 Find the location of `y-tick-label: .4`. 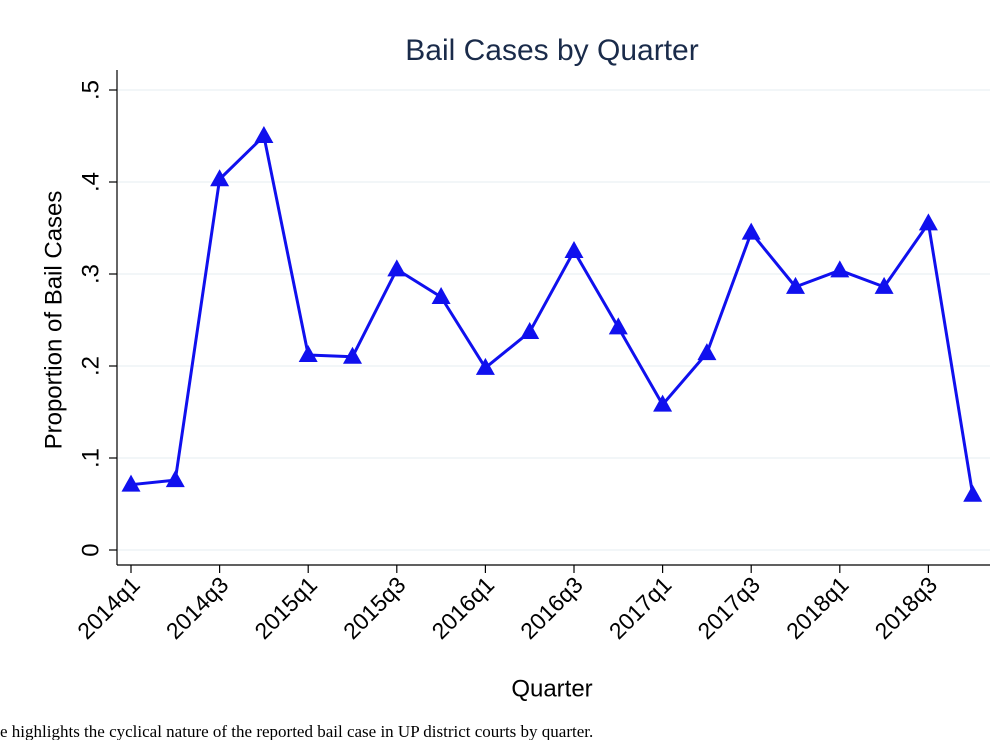

y-tick-label: .4 is located at coordinates (90, 182).